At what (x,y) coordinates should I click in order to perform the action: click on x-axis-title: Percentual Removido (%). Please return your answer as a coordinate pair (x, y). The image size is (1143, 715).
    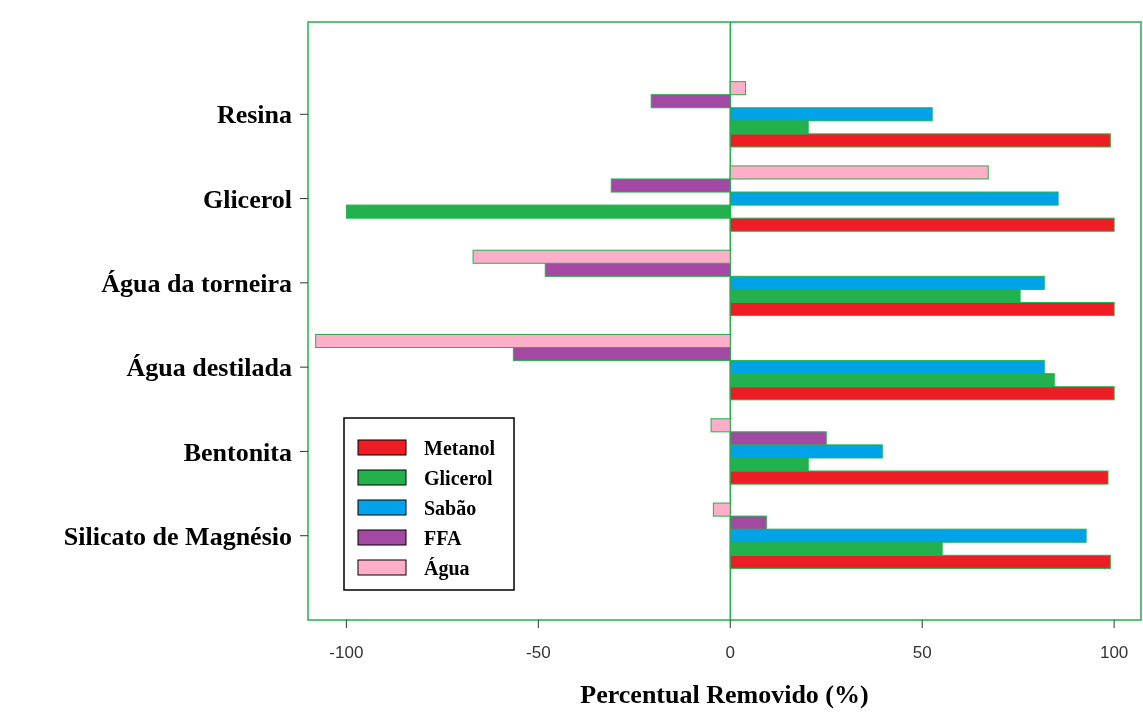
    Looking at the image, I should click on (724, 694).